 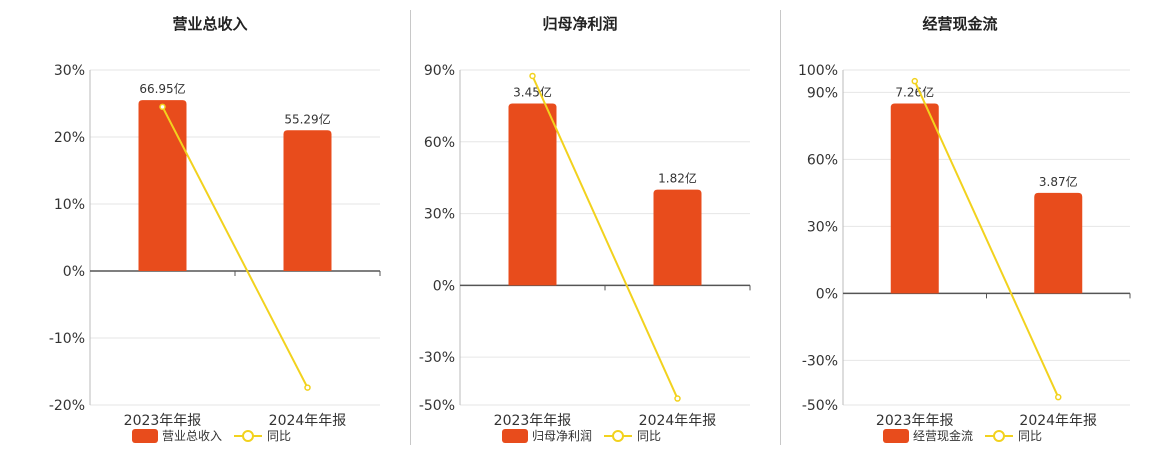 I want to click on y-tick-label: 100%, so click(x=818, y=71).